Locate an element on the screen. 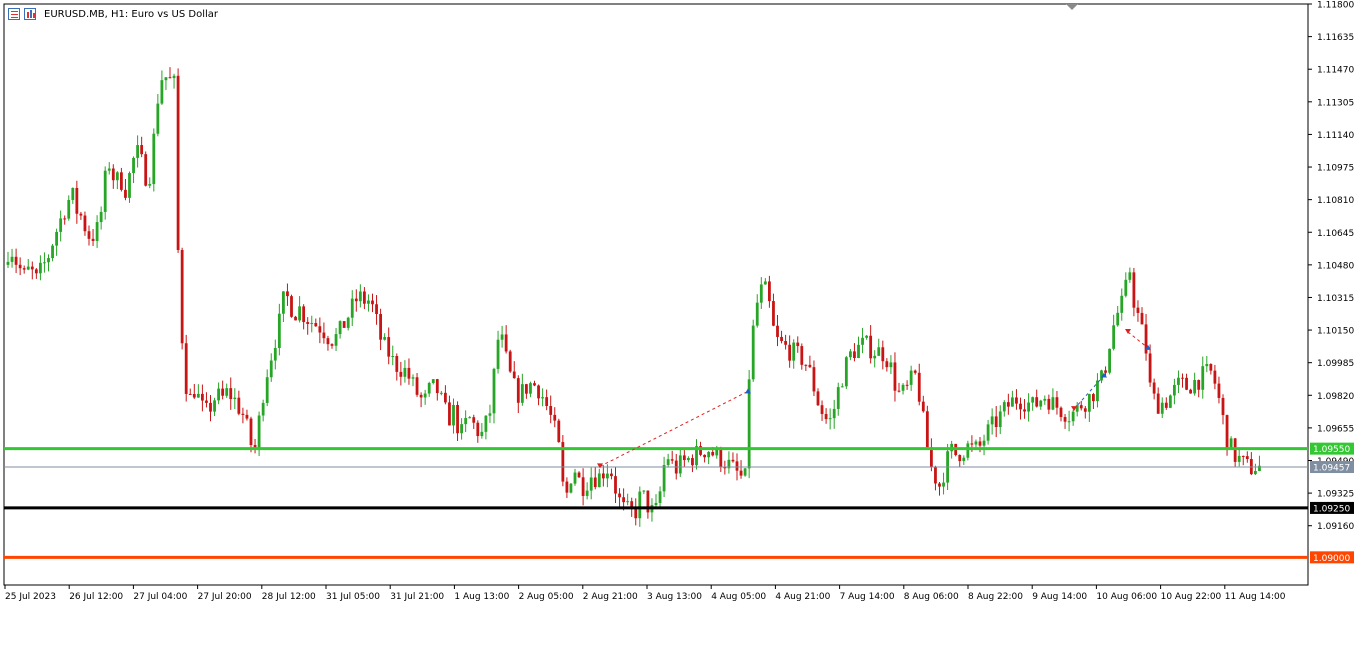 The height and width of the screenshot is (672, 1365). trade-list-icon is located at coordinates (14, 14).